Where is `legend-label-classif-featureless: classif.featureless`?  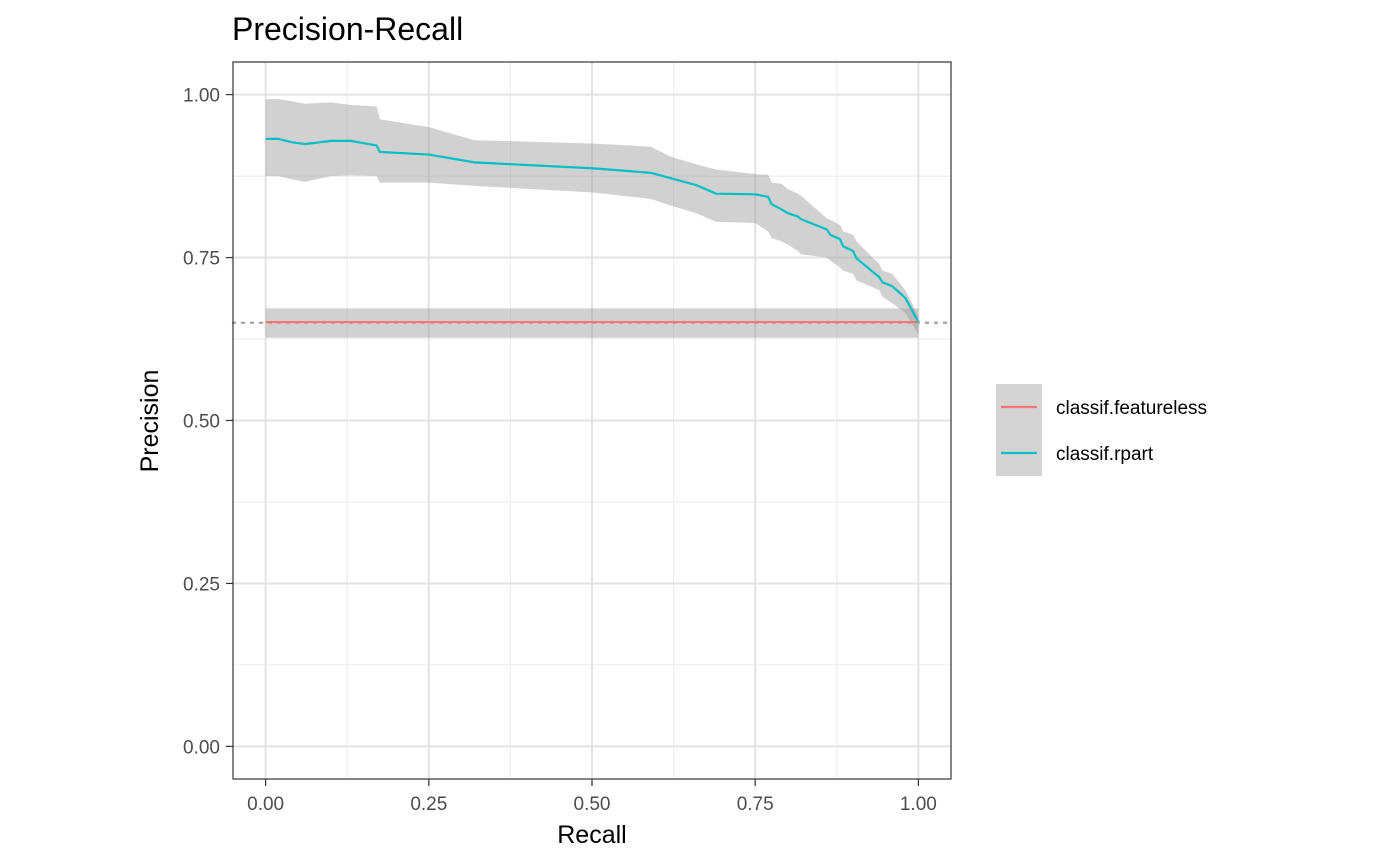
legend-label-classif-featureless: classif.featureless is located at coordinates (1131, 408).